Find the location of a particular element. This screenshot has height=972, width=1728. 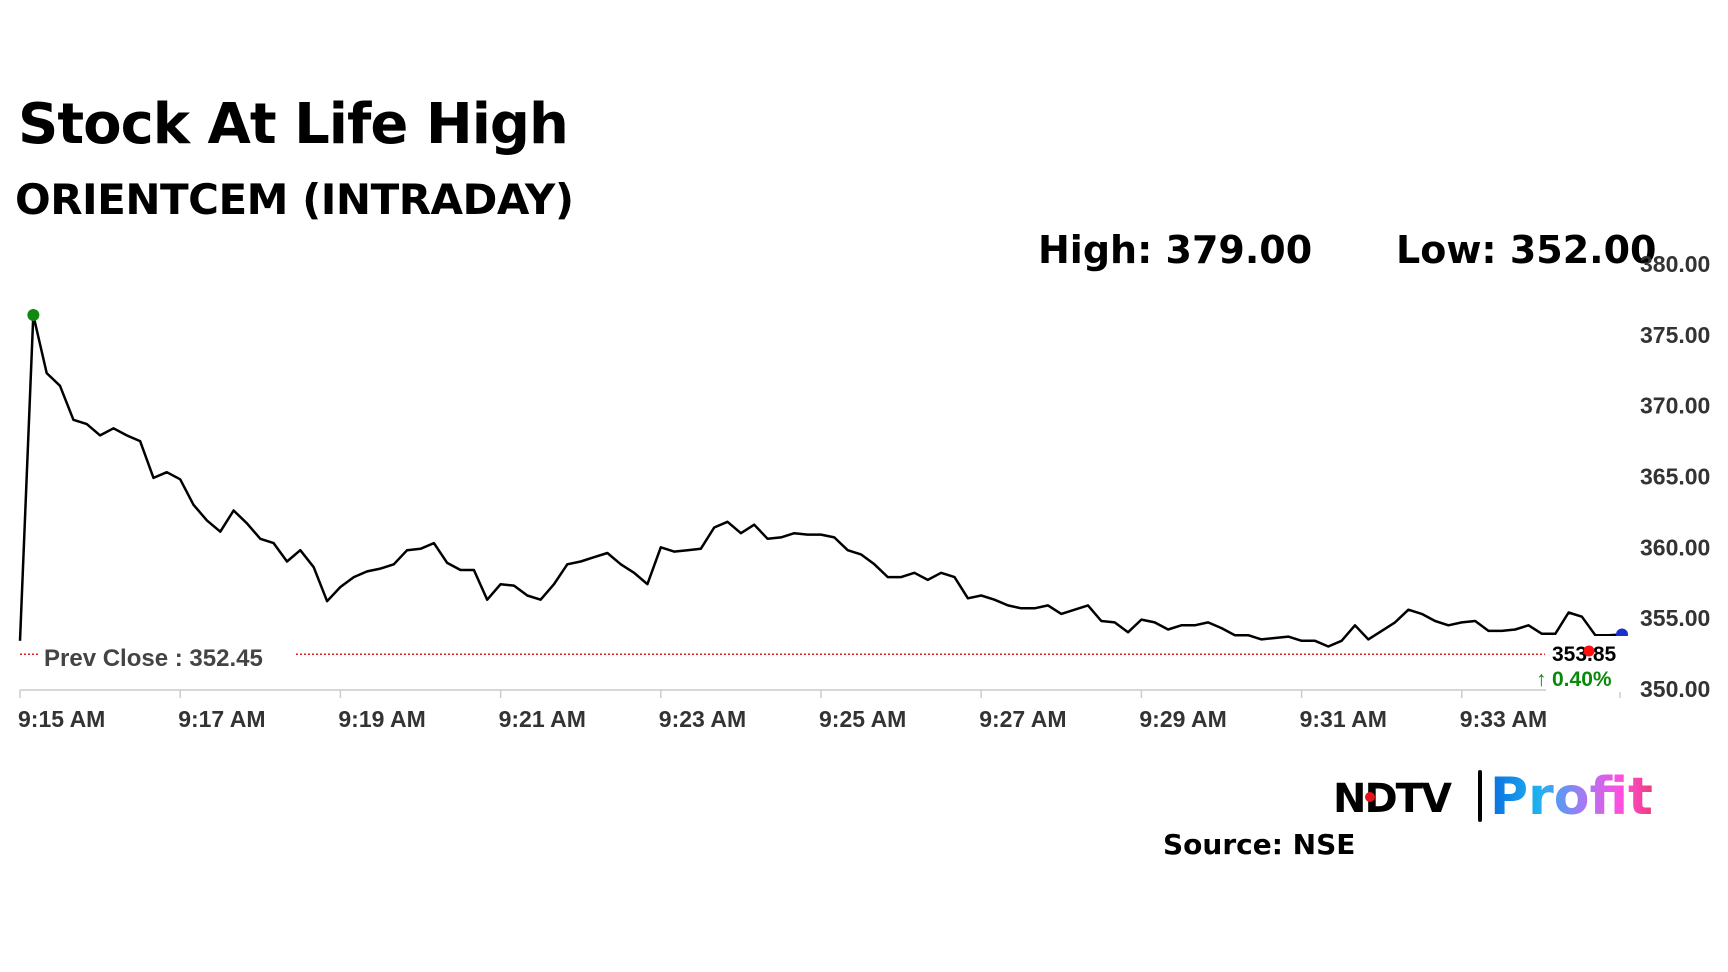

last-price-label: 353.85 is located at coordinates (1584, 654).